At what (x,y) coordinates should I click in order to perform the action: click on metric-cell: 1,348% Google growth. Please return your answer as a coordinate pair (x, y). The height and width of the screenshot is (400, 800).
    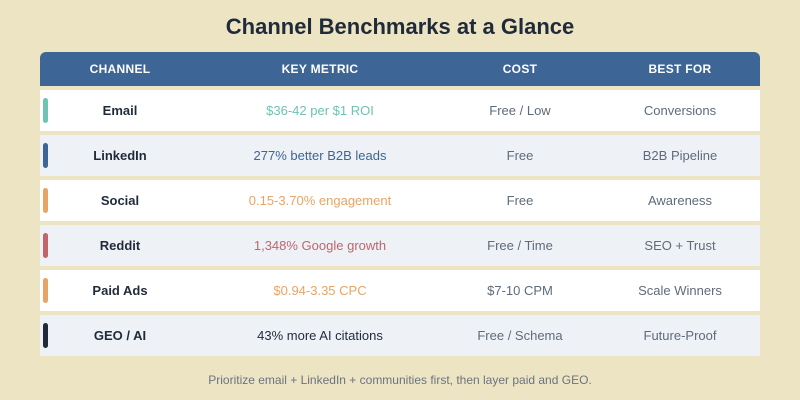
    Looking at the image, I should click on (320, 245).